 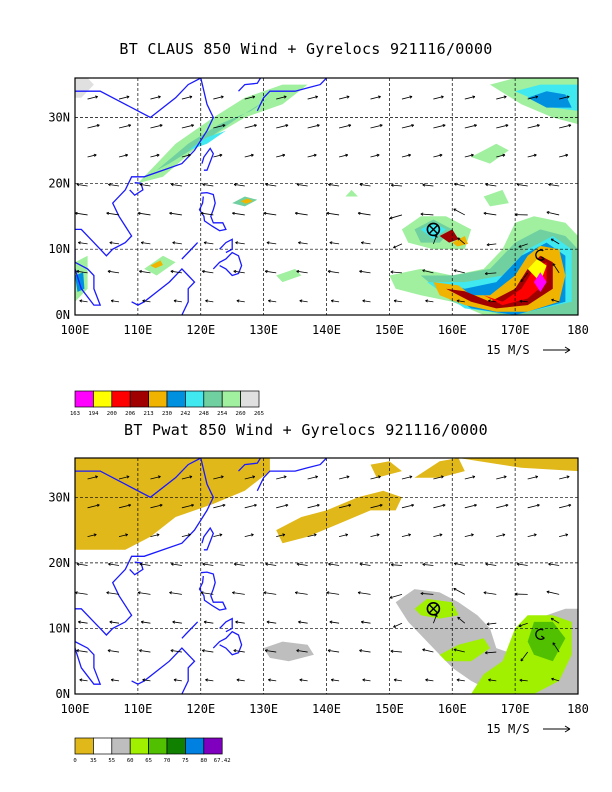 I want to click on colorbar-label: 206, so click(x=130, y=414).